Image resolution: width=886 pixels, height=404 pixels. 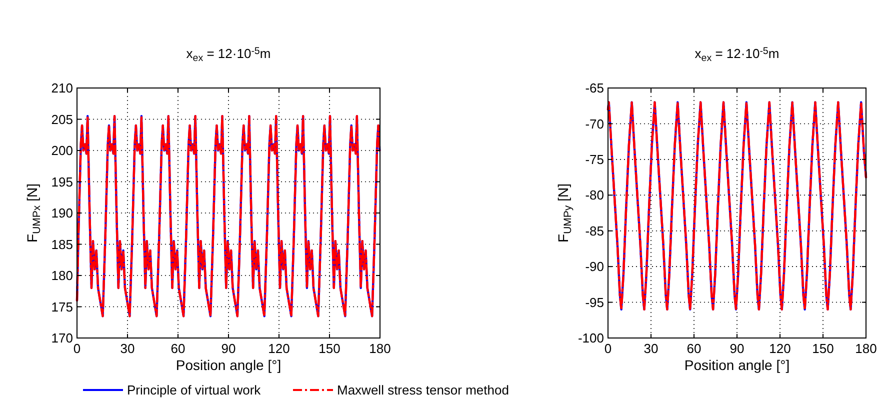 What do you see at coordinates (62, 338) in the screenshot?
I see `y-tick-label: 170` at bounding box center [62, 338].